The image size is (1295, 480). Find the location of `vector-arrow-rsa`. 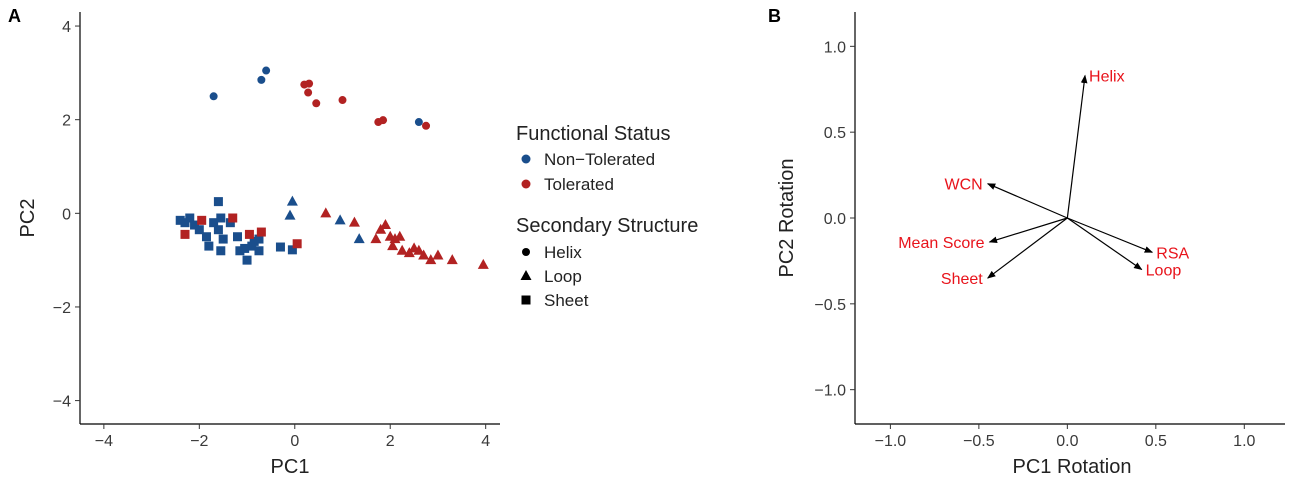

vector-arrow-rsa is located at coordinates (1110, 235).